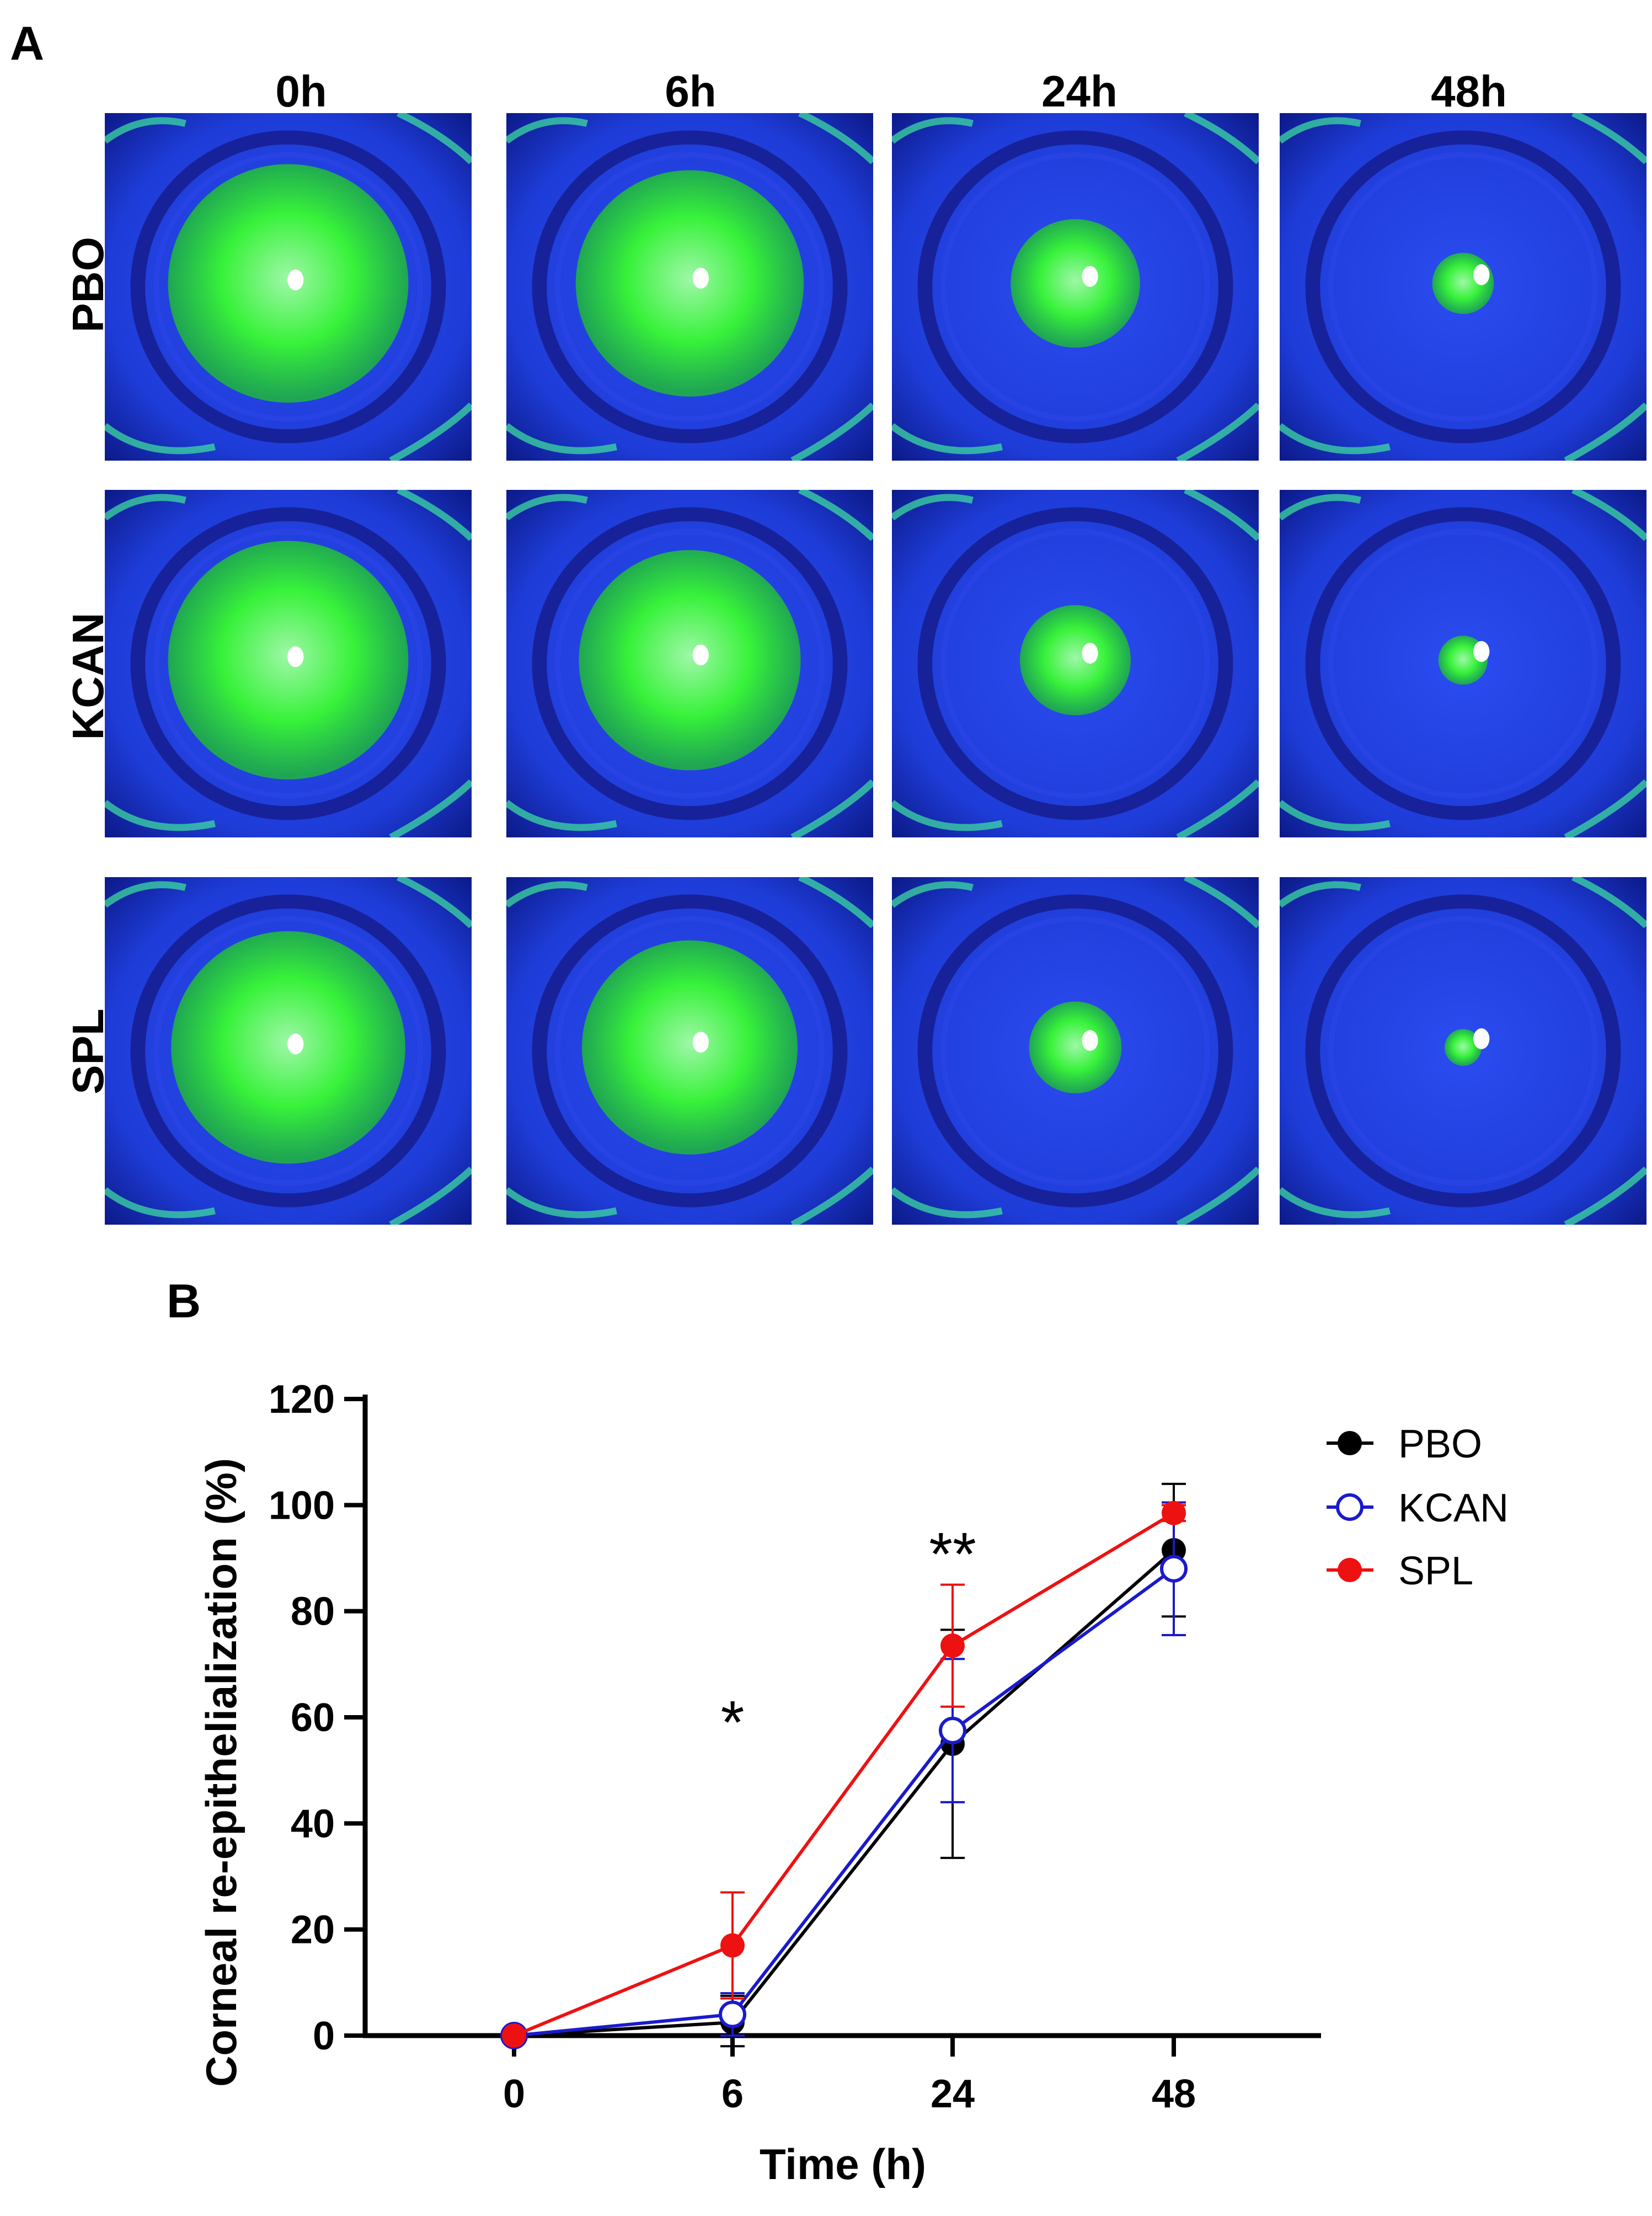 Image resolution: width=1652 pixels, height=2216 pixels. What do you see at coordinates (313, 1930) in the screenshot?
I see `y-tick-label-20: 20` at bounding box center [313, 1930].